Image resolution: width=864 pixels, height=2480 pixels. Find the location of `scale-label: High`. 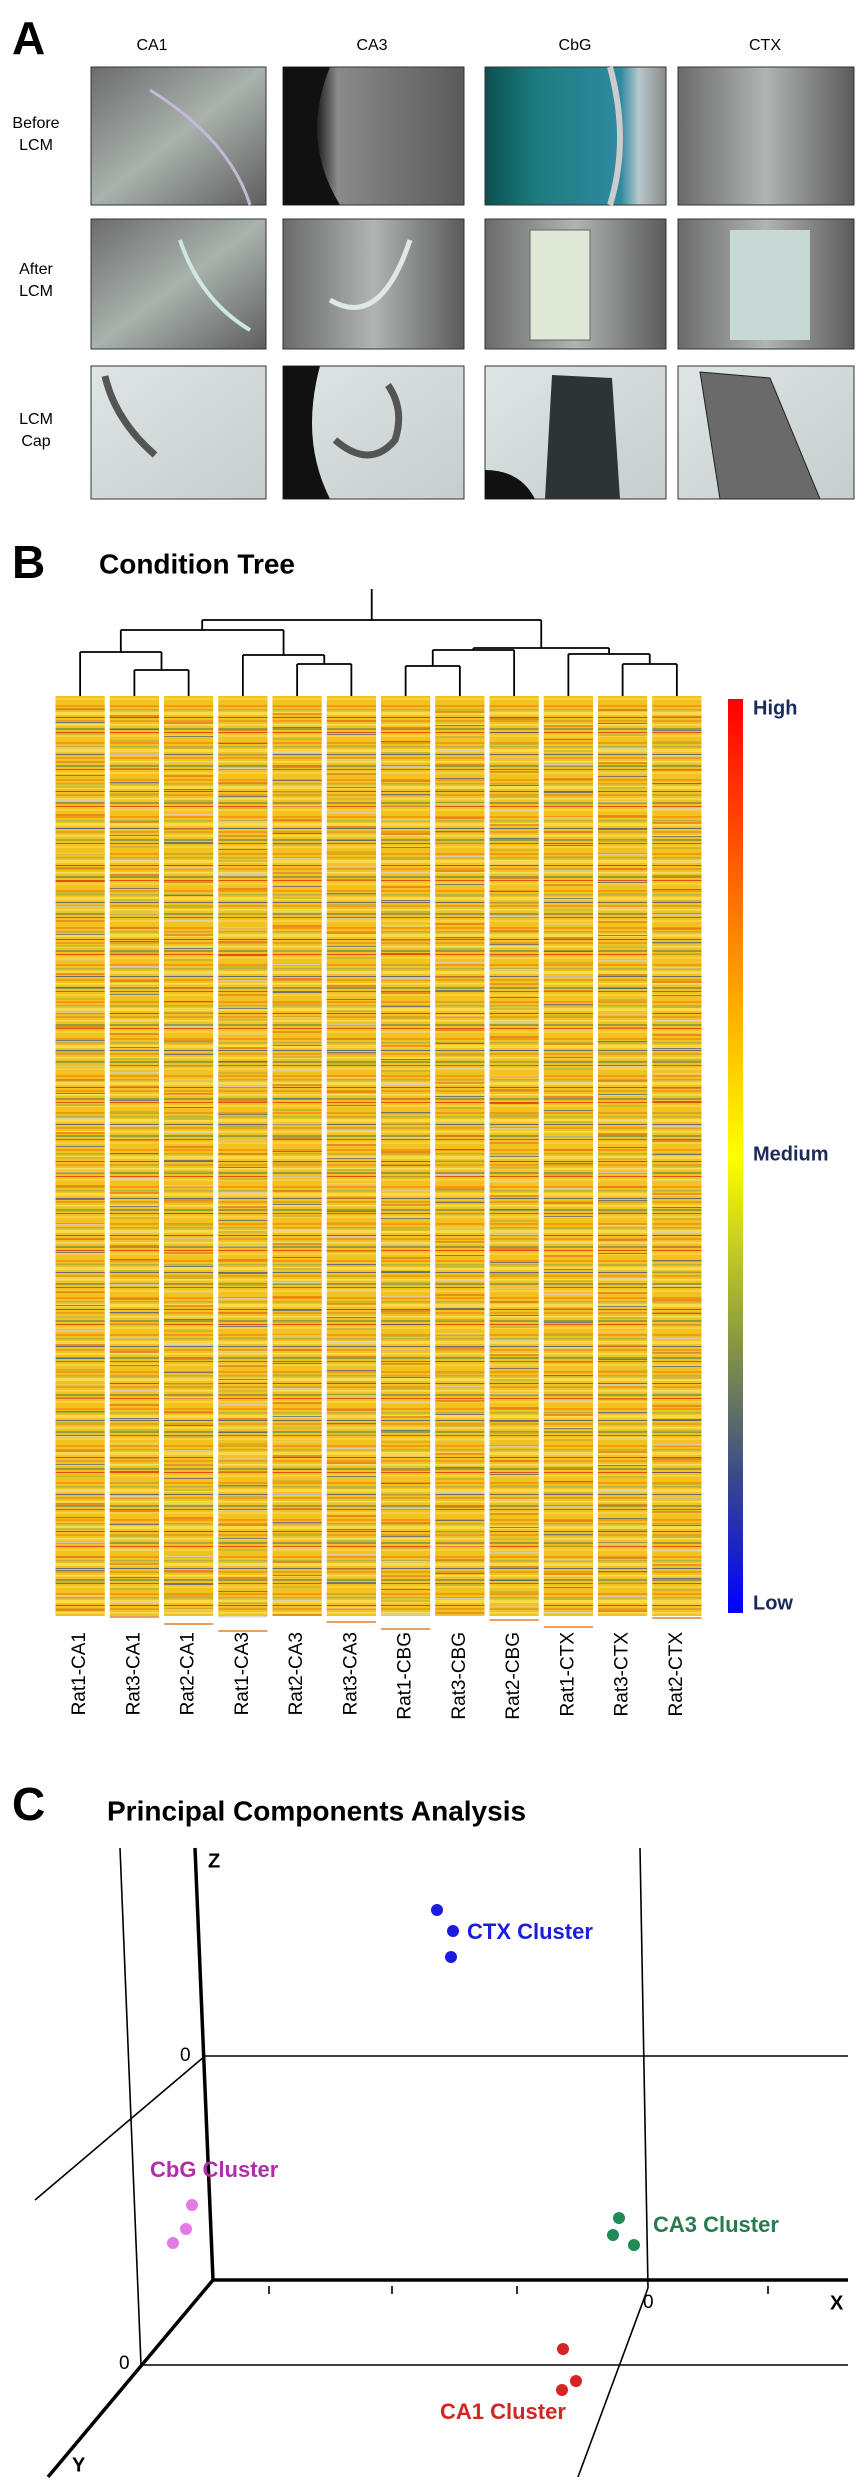

scale-label: High is located at coordinates (775, 708).